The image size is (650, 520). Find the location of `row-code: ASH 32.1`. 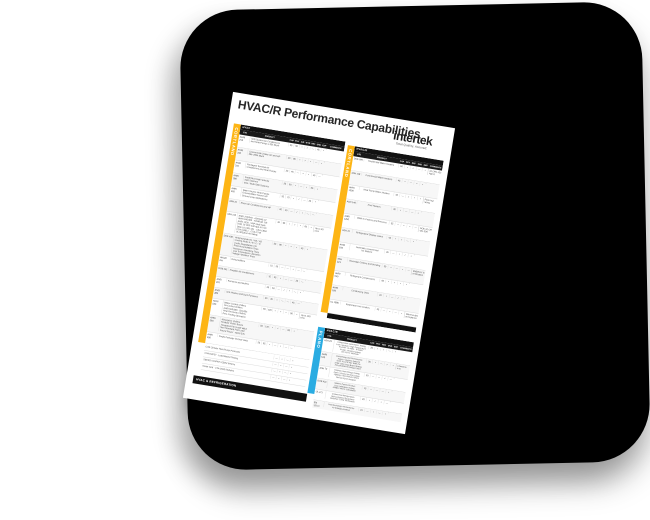

row-code: ASH 32.1 is located at coordinates (339, 260).